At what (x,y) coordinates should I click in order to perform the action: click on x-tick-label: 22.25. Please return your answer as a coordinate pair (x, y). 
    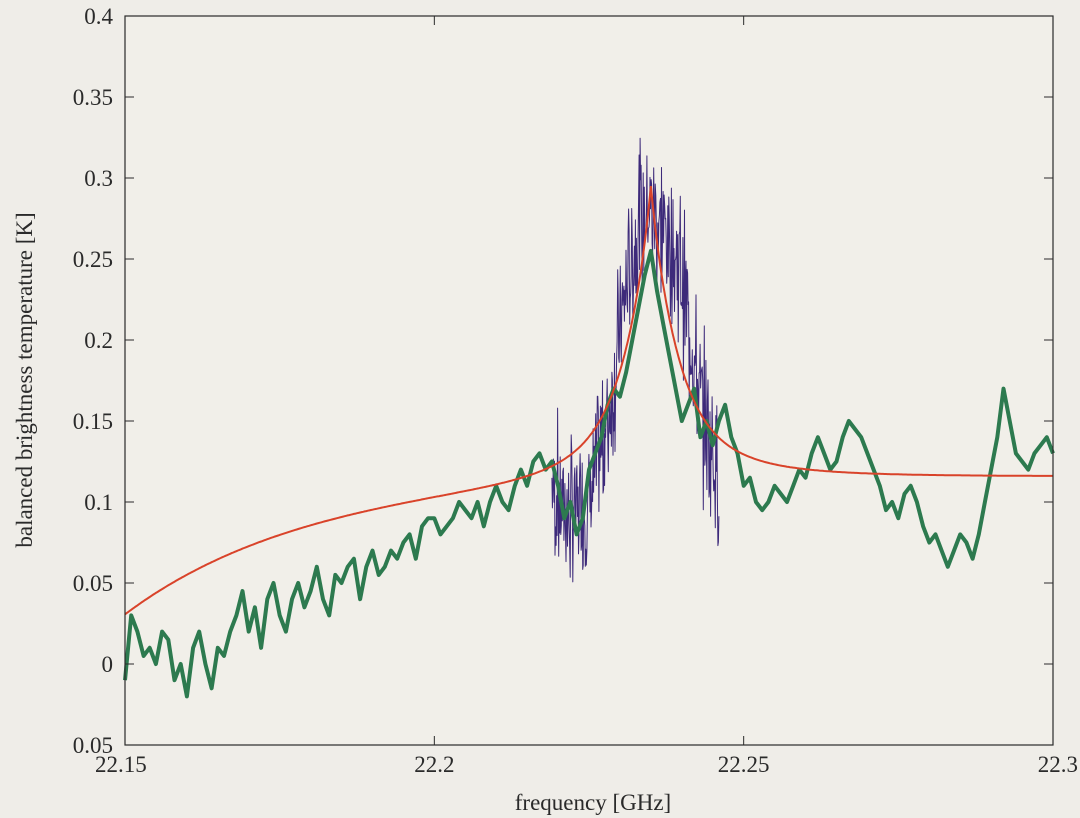
    Looking at the image, I should click on (744, 764).